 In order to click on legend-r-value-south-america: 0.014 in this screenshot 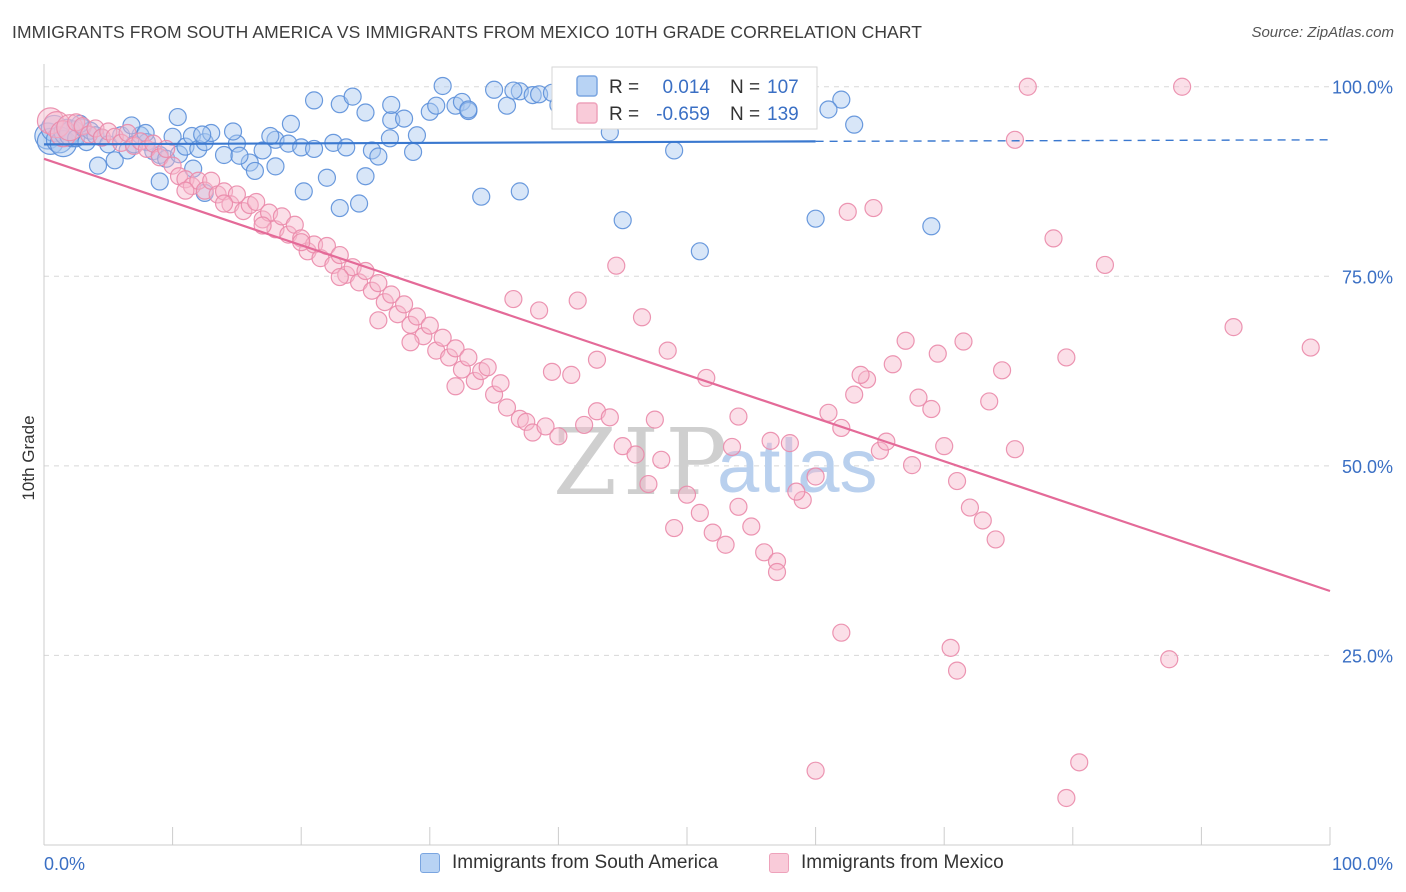, I will do `click(686, 87)`.